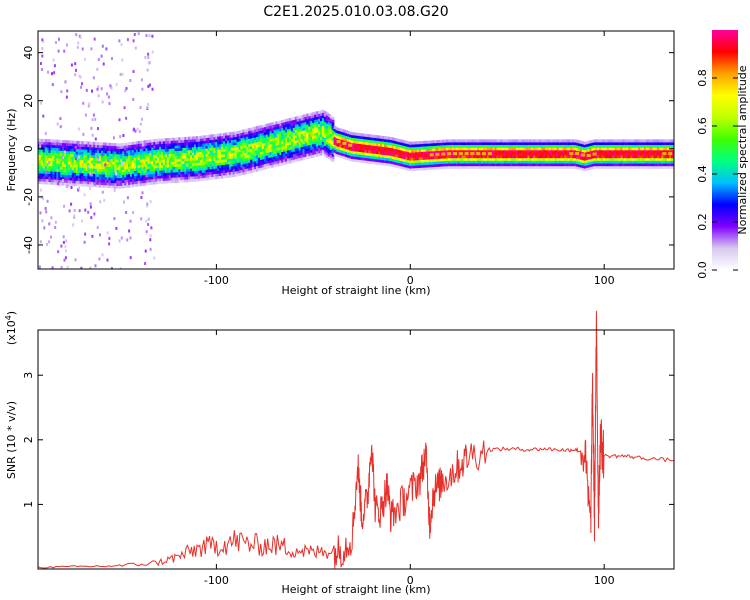  What do you see at coordinates (725, 150) in the screenshot?
I see `colorbar-gradient` at bounding box center [725, 150].